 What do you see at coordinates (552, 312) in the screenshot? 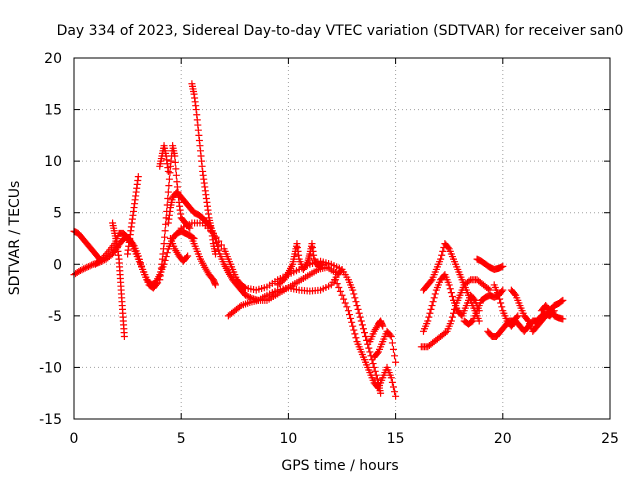
I see `series-s26` at bounding box center [552, 312].